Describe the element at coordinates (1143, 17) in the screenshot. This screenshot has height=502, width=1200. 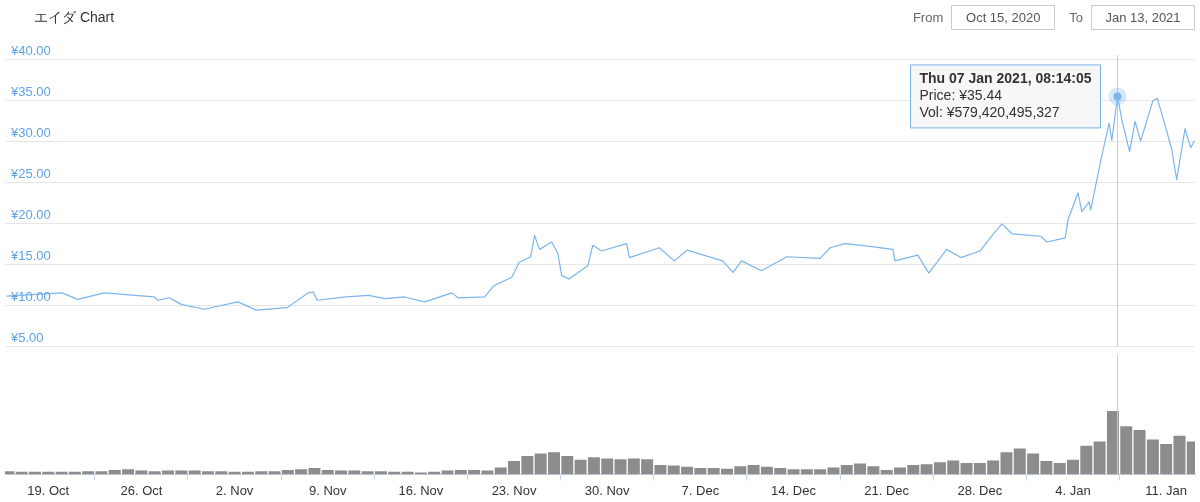
I see `date-field: Jan 13, 2021` at that location.